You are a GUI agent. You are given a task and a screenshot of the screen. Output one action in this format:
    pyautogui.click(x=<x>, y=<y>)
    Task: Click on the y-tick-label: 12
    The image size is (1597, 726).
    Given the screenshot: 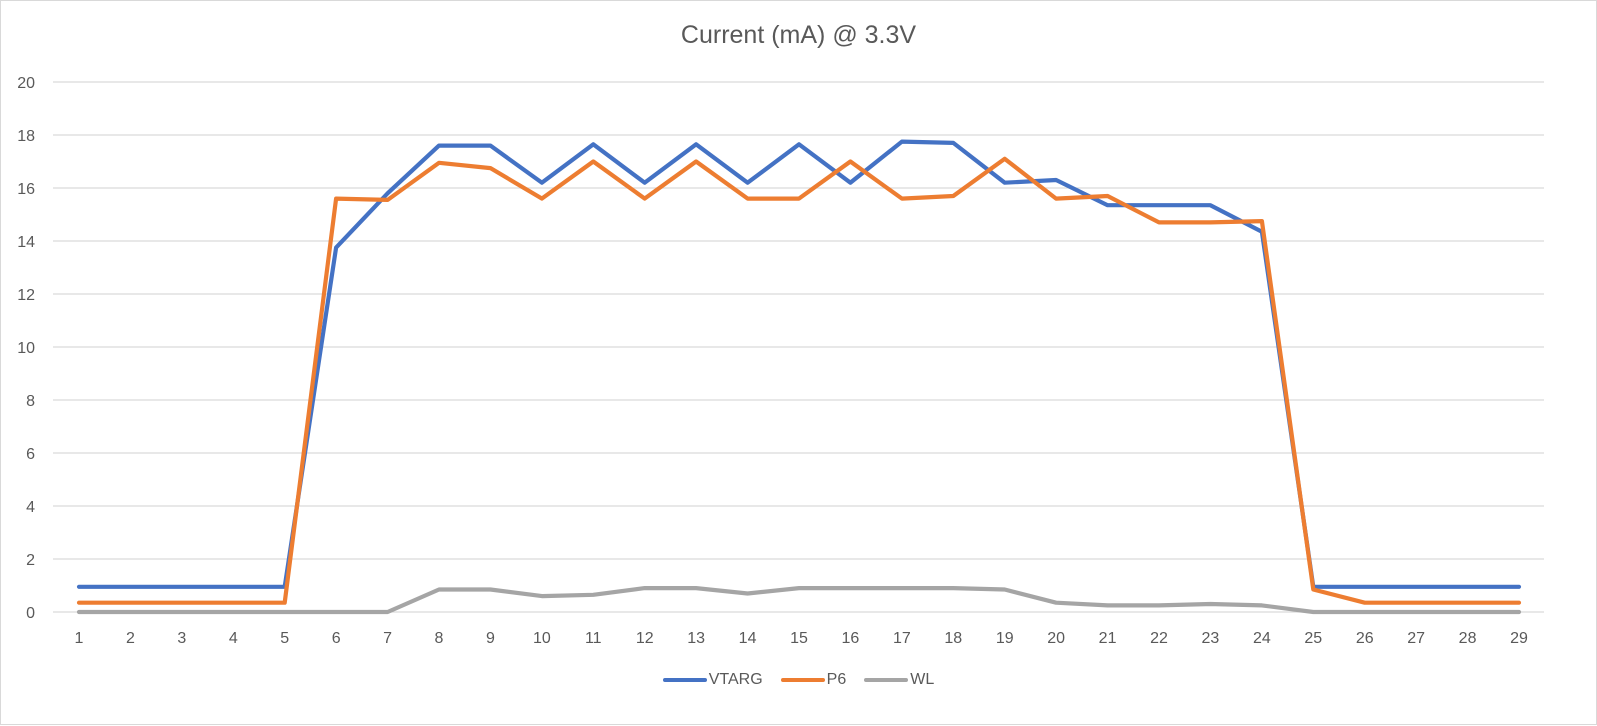 What is the action you would take?
    pyautogui.click(x=26, y=295)
    